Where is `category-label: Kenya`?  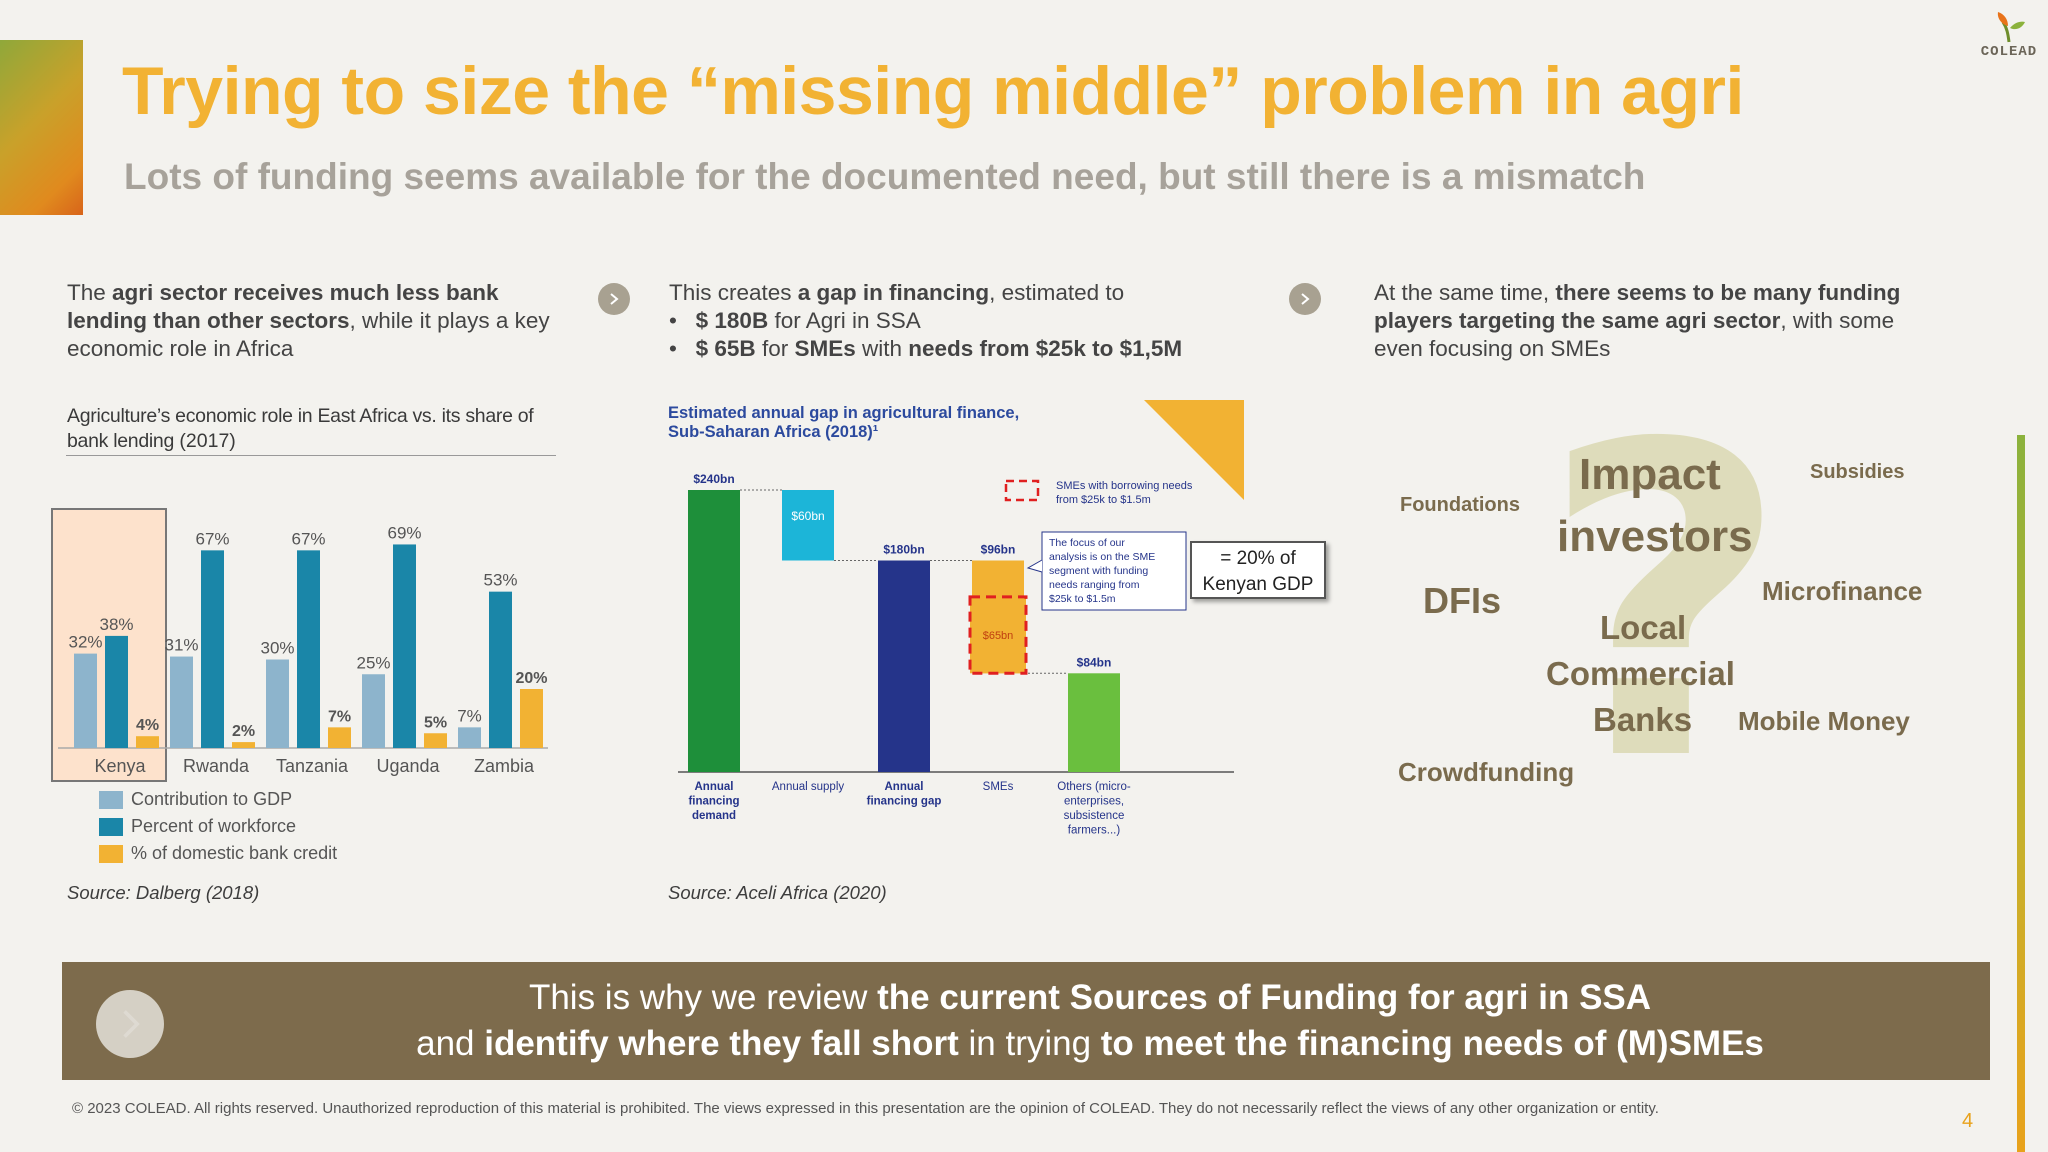 category-label: Kenya is located at coordinates (120, 766).